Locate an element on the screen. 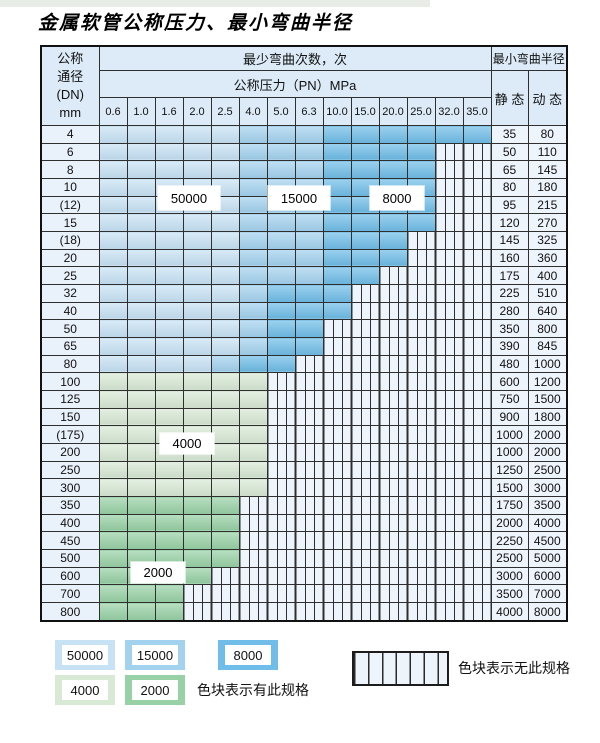 This screenshot has width=600, height=743. dynamic-value: 4500 is located at coordinates (547, 541).